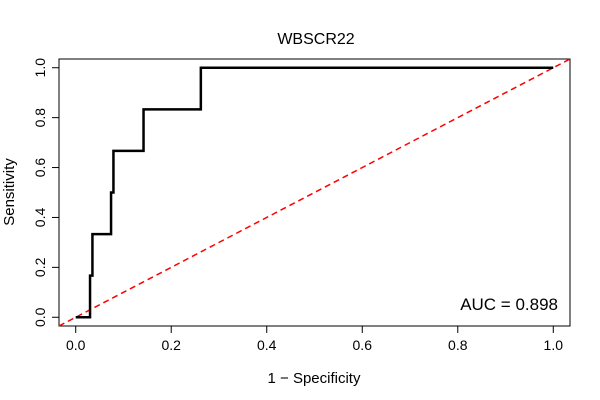  What do you see at coordinates (363, 345) in the screenshot?
I see `x-tick-label: 0.6` at bounding box center [363, 345].